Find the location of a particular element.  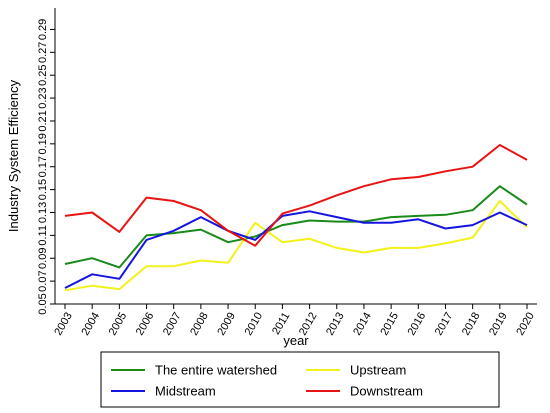

y-tick-label: 0.13 is located at coordinates (43, 212).